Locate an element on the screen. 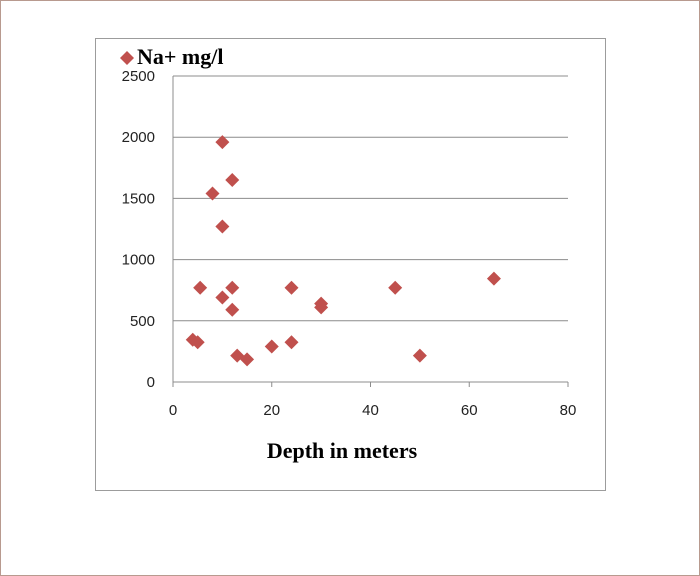 The image size is (700, 576). x-tick-label-0: 0 is located at coordinates (173, 410).